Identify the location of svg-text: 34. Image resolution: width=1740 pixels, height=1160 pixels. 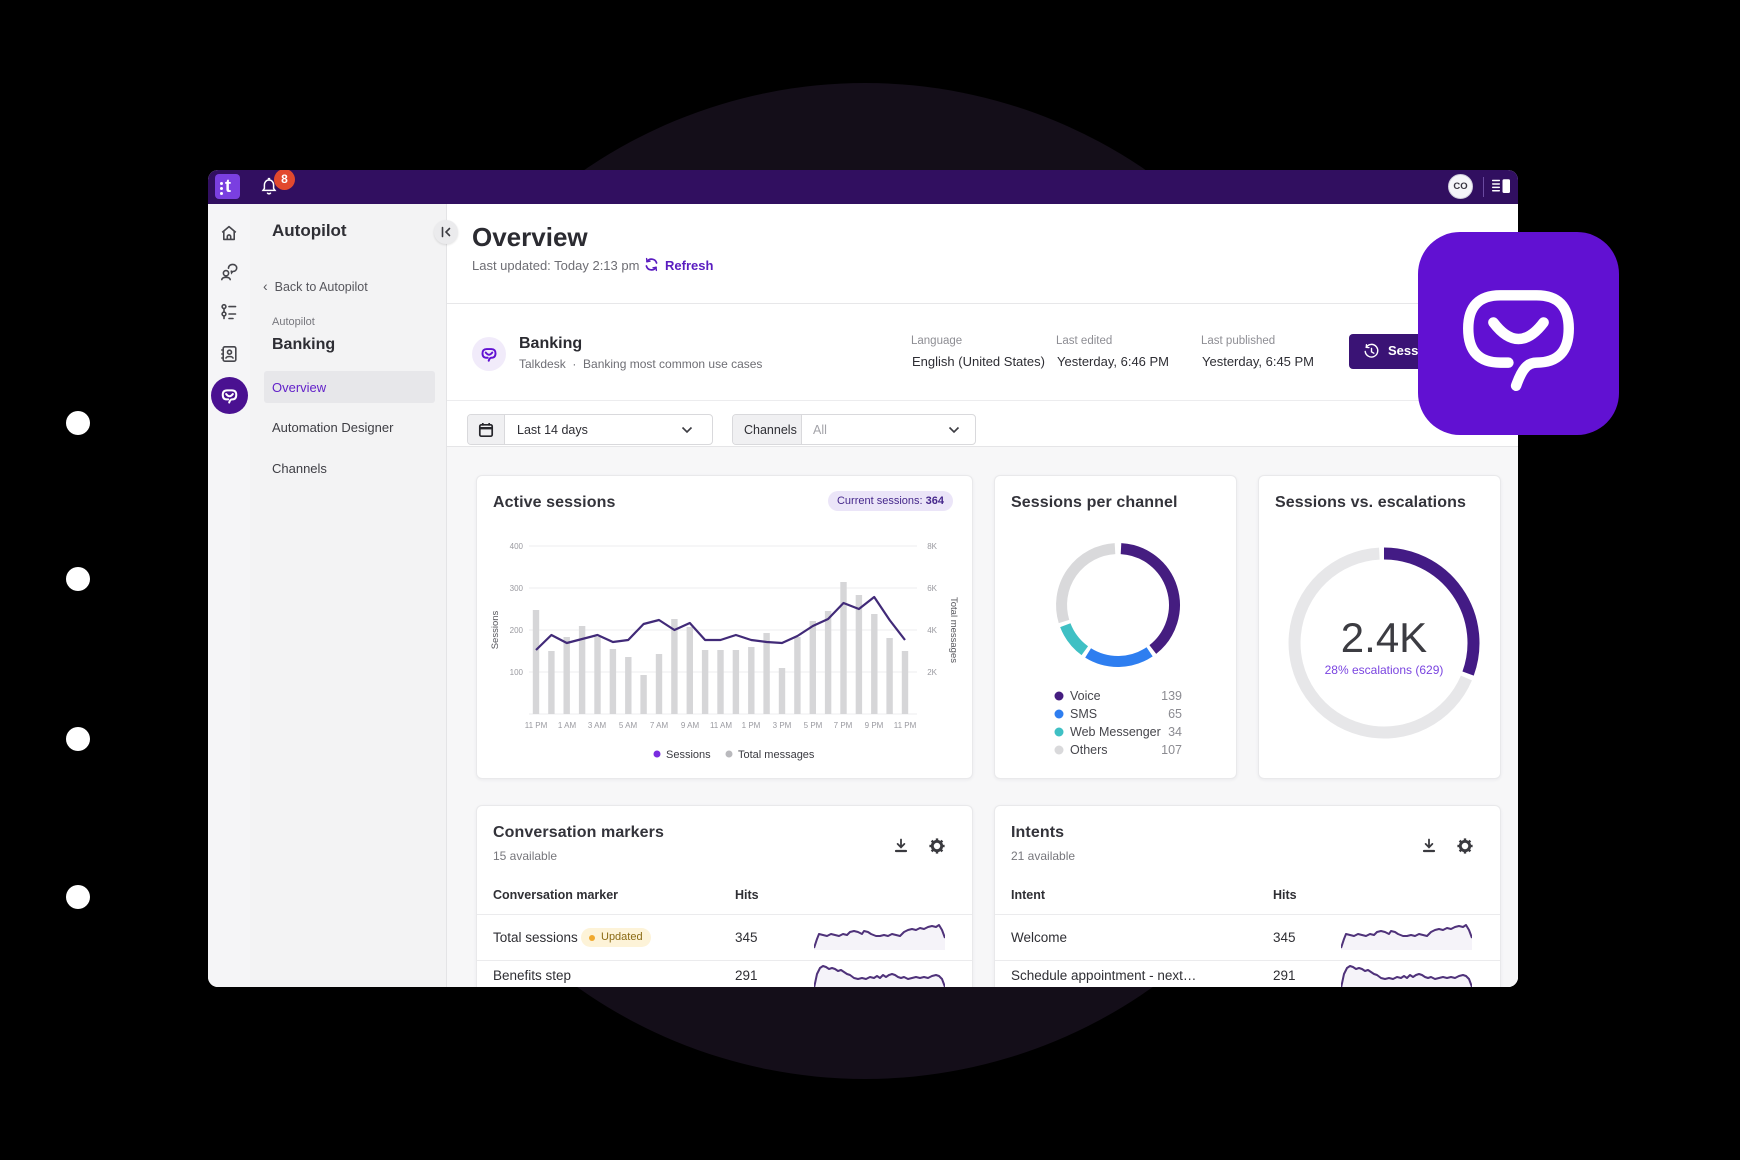
(1175, 732).